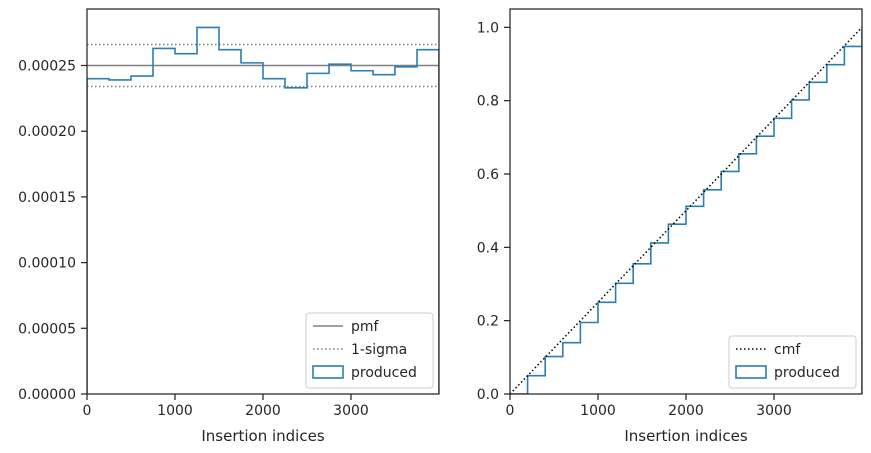 This screenshot has width=871, height=453. What do you see at coordinates (47, 395) in the screenshot?
I see `y-tick-label: 0.00000` at bounding box center [47, 395].